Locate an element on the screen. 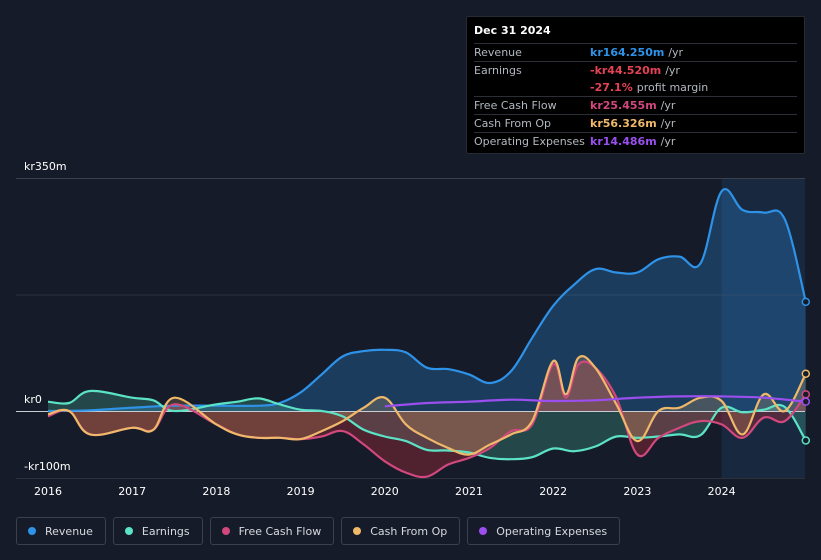 The width and height of the screenshot is (821, 560). legend-item-cash-from-op: Cash From Op is located at coordinates (401, 531).